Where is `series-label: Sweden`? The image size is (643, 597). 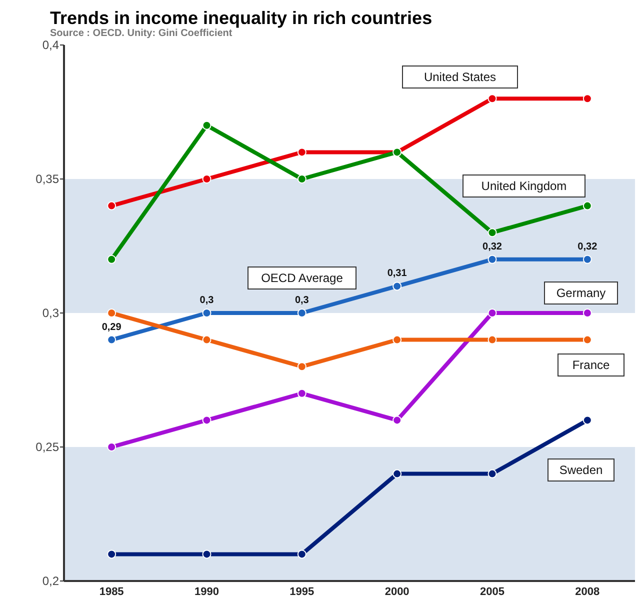 series-label: Sweden is located at coordinates (581, 470).